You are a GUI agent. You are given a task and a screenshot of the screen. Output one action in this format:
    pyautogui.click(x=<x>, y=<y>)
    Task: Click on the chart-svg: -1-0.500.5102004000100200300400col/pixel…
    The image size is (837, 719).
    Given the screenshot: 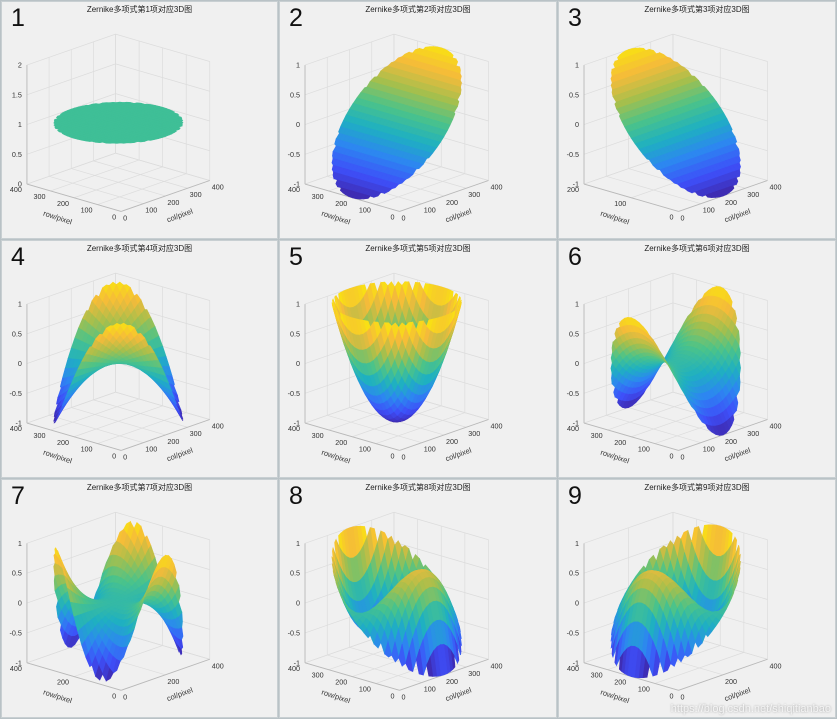 What is the action you would take?
    pyautogui.click(x=674, y=608)
    